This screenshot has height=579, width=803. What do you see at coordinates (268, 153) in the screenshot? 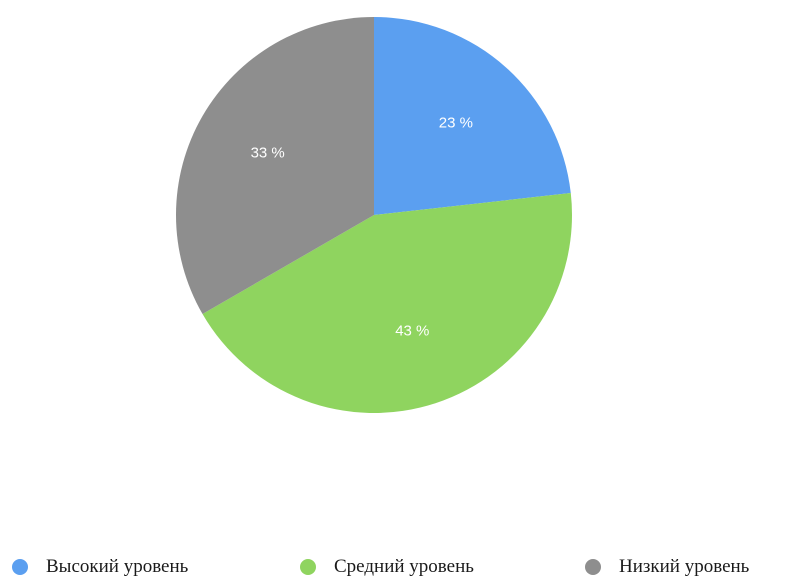
I see `pie-data-label-low: 33 %` at bounding box center [268, 153].